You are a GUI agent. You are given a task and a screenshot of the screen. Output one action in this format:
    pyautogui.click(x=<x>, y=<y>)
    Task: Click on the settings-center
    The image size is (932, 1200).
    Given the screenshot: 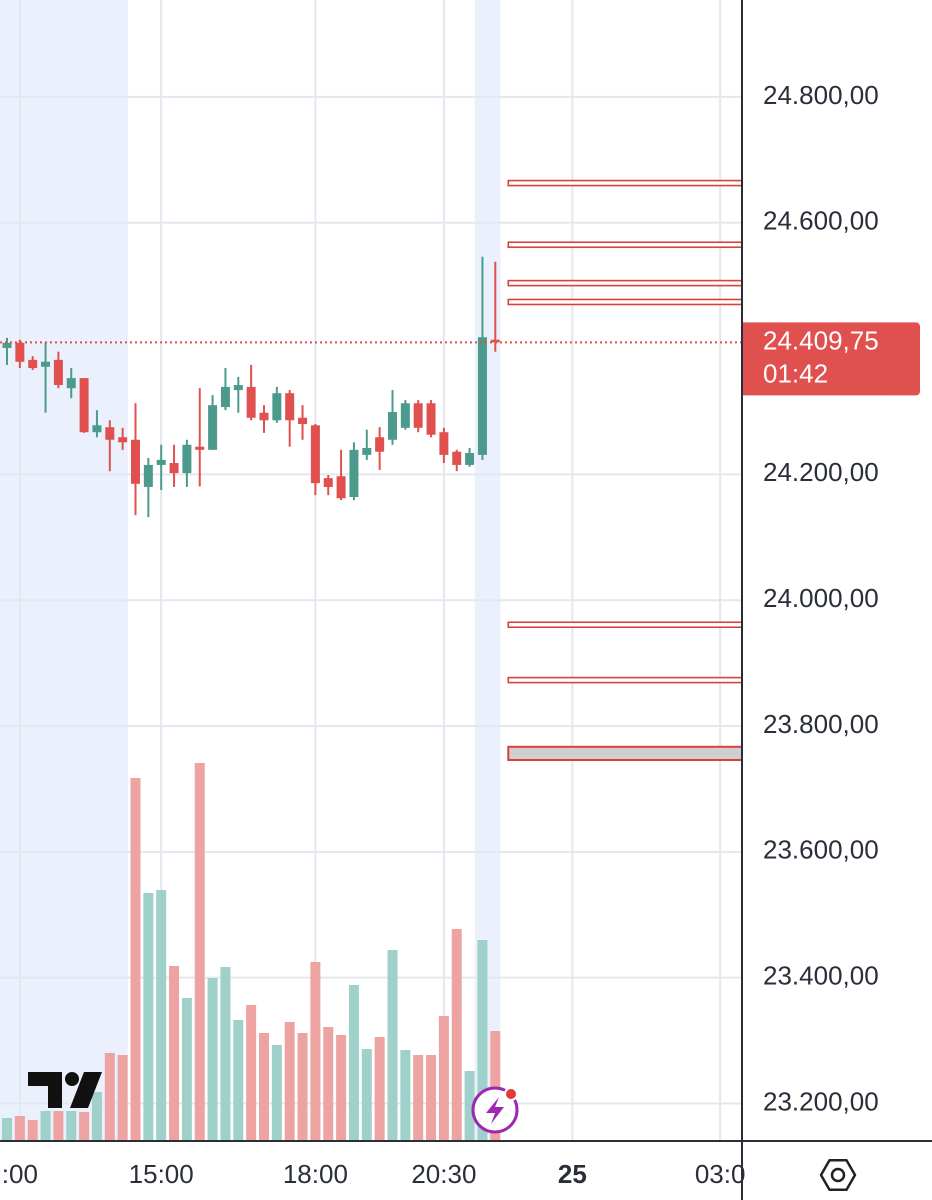 What is the action you would take?
    pyautogui.click(x=838, y=1175)
    